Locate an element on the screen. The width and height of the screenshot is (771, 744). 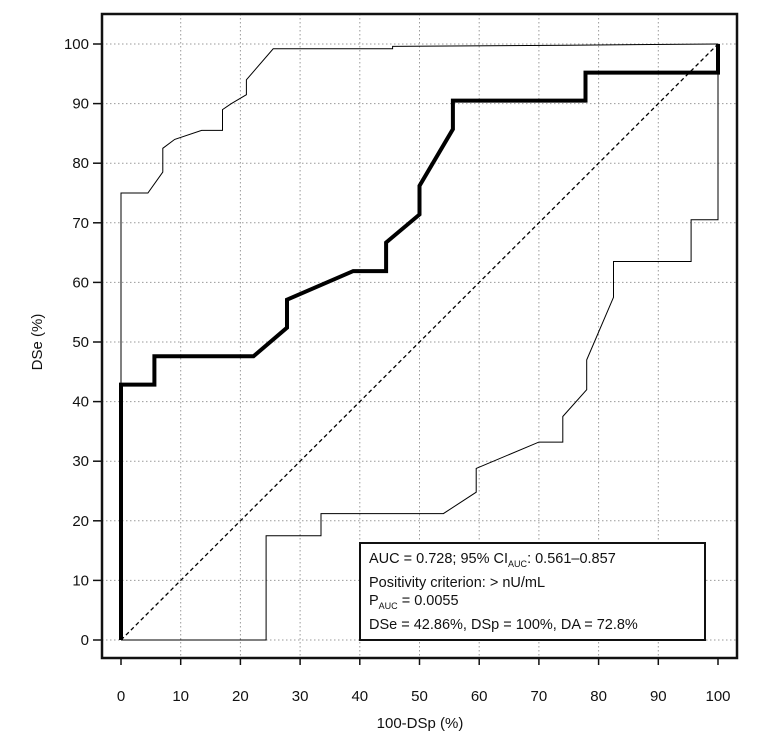
p-auc-text: PAUC = 0.0055 is located at coordinates (414, 602).